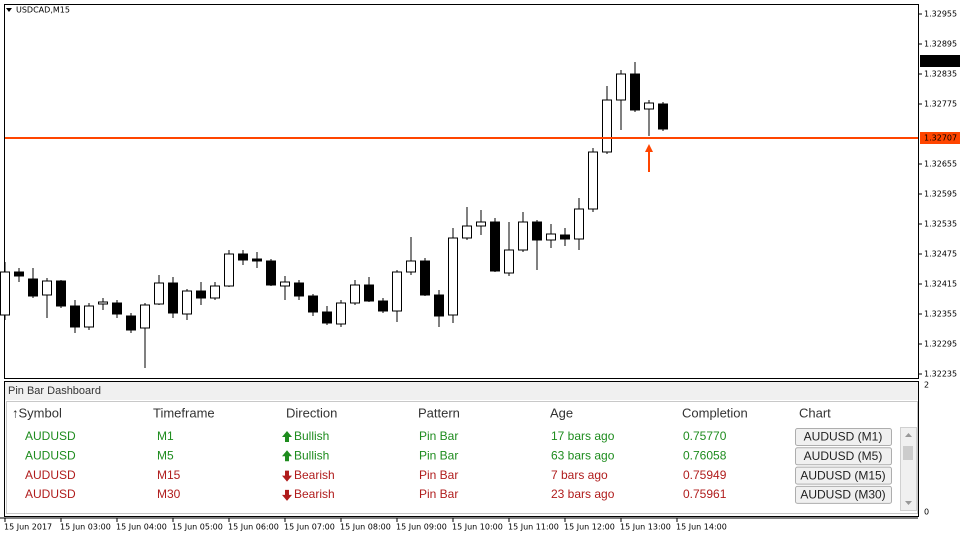 This screenshot has height=538, width=960. I want to click on chart-button: AUDUSD (M1), so click(843, 437).